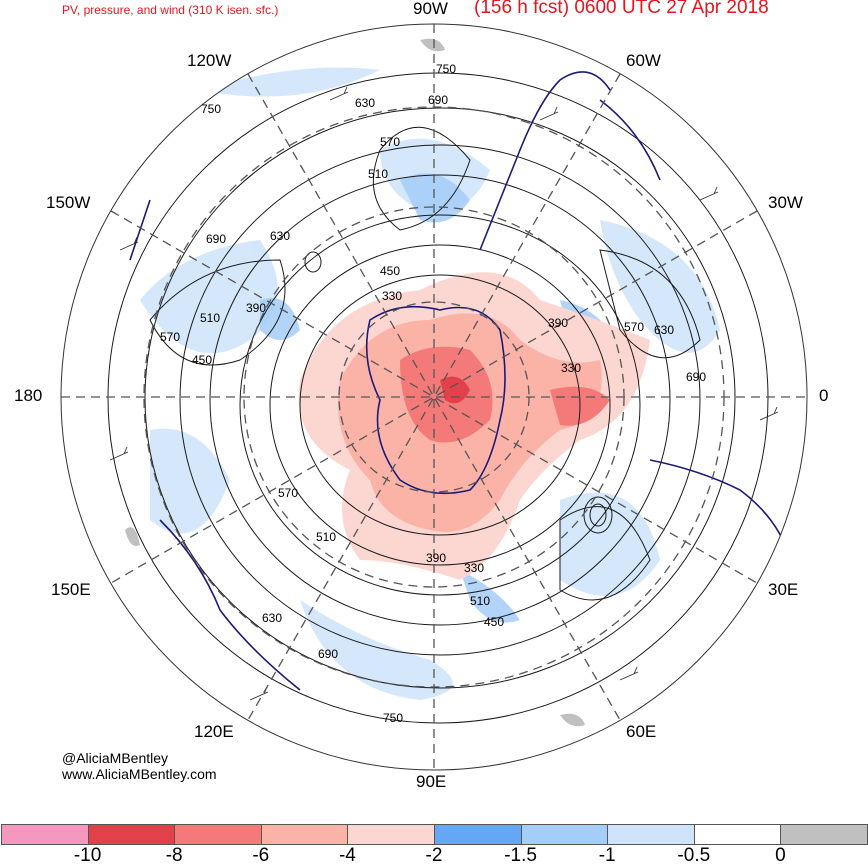  Describe the element at coordinates (174, 855) in the screenshot. I see `colorbar-label: -8` at that location.